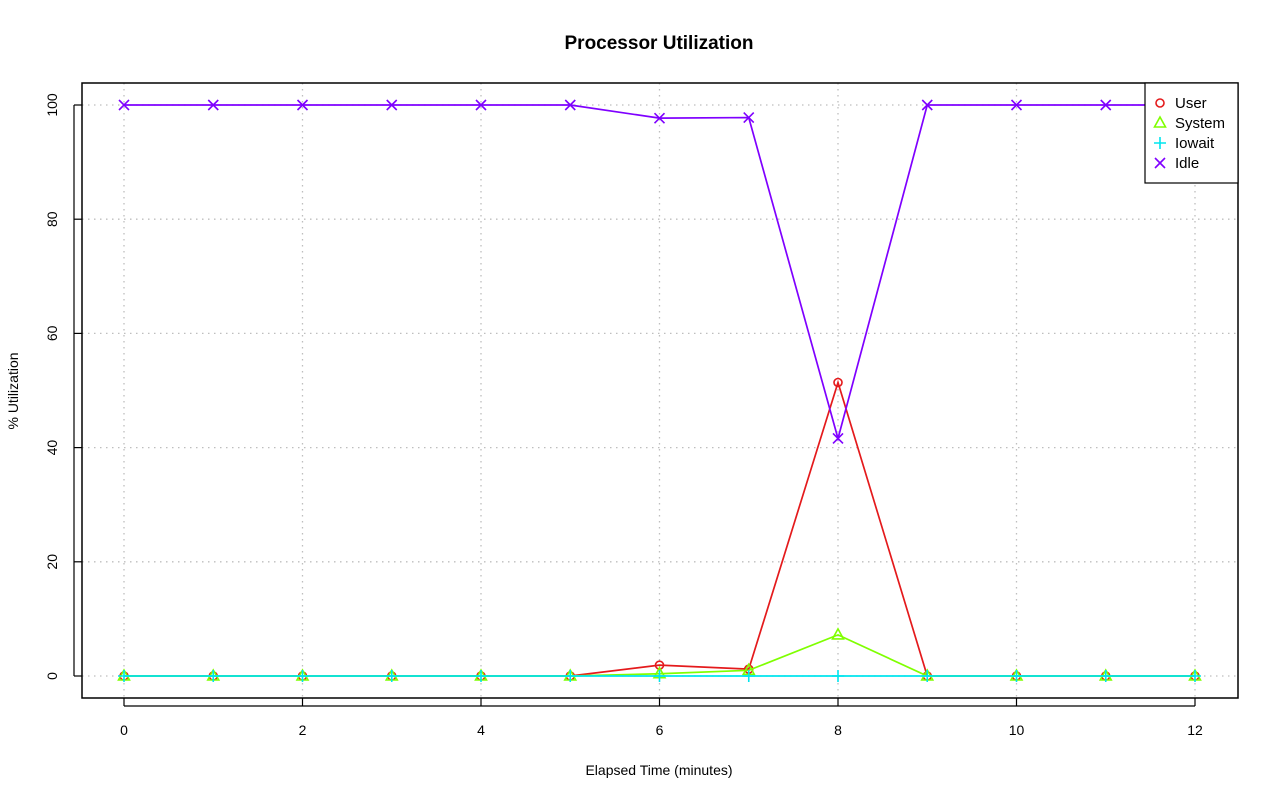 The width and height of the screenshot is (1280, 801). What do you see at coordinates (838, 382) in the screenshot?
I see `data-point-user` at bounding box center [838, 382].